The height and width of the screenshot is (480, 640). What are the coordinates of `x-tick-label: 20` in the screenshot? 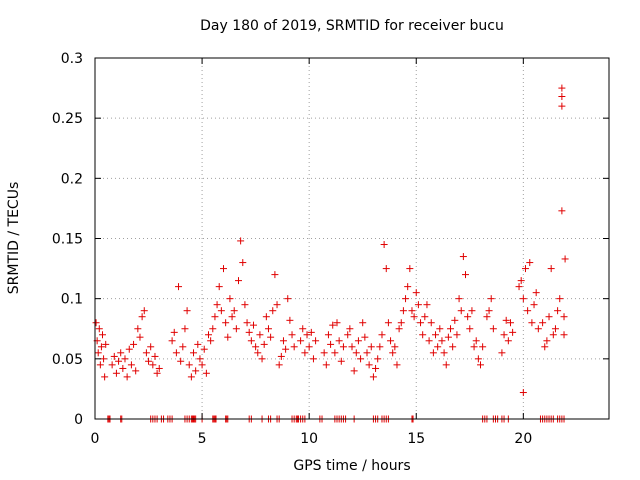 It's located at (523, 439).